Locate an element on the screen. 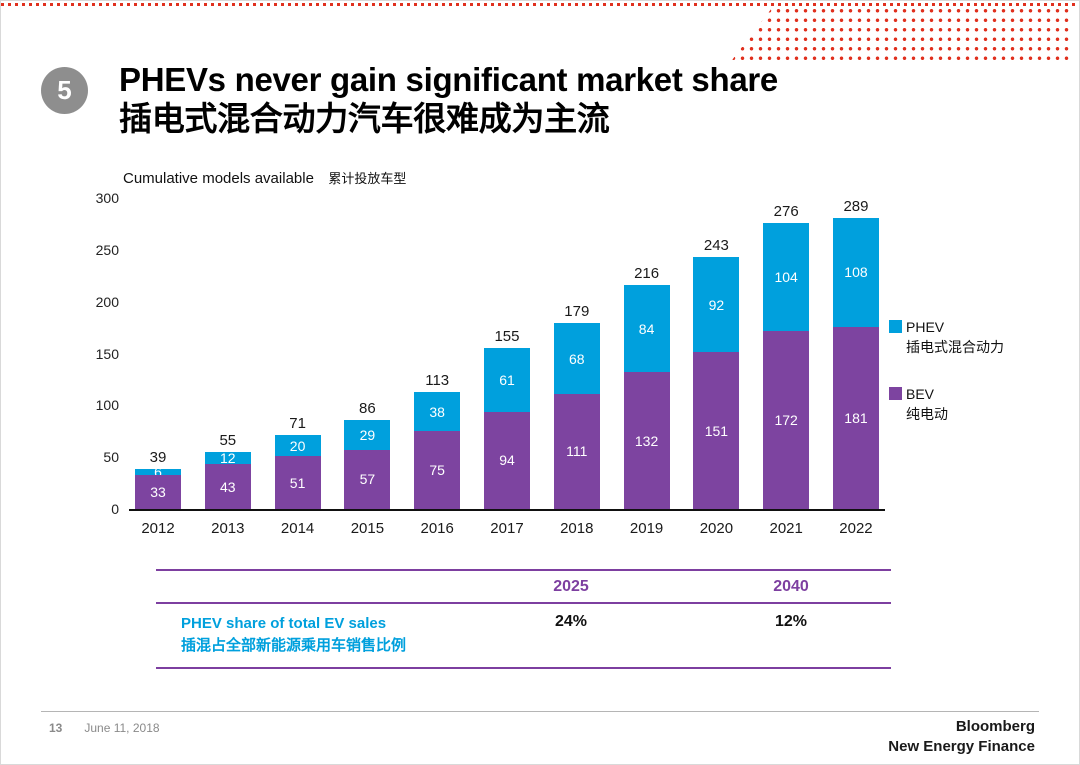 Image resolution: width=1080 pixels, height=765 pixels. bar-segment-bev: 94 is located at coordinates (506, 460).